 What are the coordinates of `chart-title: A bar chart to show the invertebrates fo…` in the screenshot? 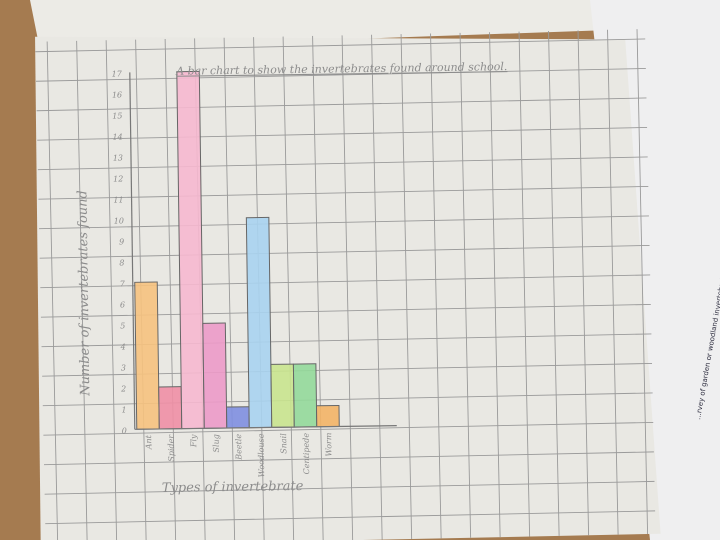 It's located at (341, 69).